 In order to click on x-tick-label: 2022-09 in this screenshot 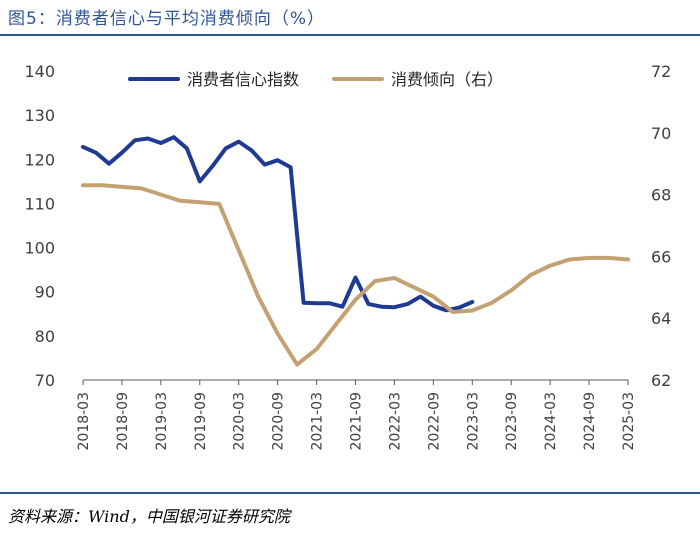, I will do `click(434, 421)`.